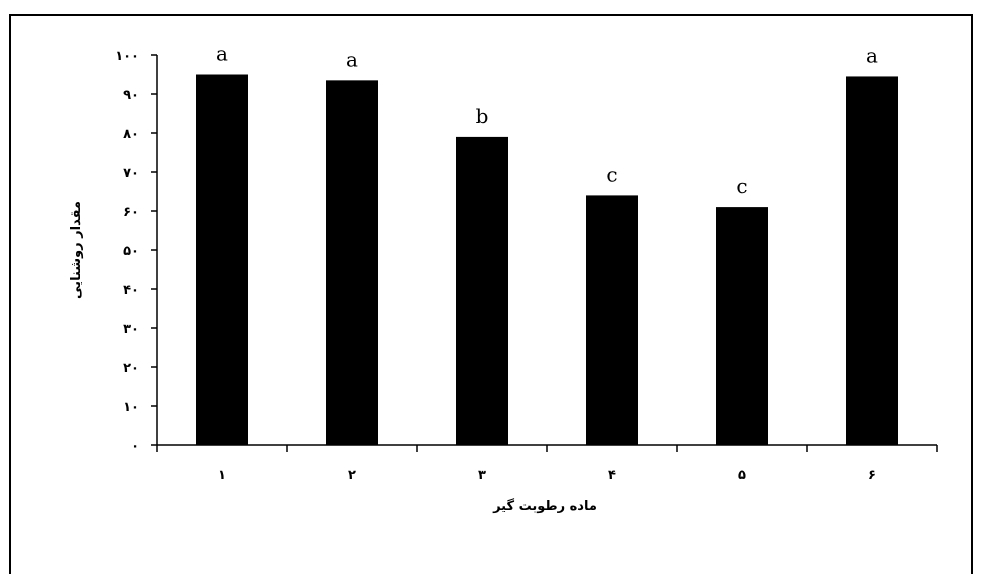 The image size is (984, 574). Describe the element at coordinates (131, 368) in the screenshot. I see `y-tick-label: ۲۰` at that location.